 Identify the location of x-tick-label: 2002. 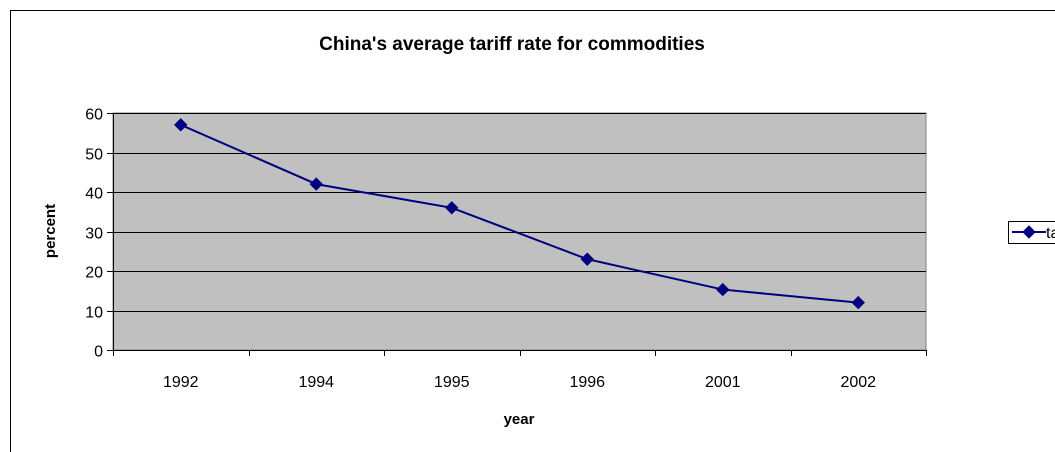
(858, 382).